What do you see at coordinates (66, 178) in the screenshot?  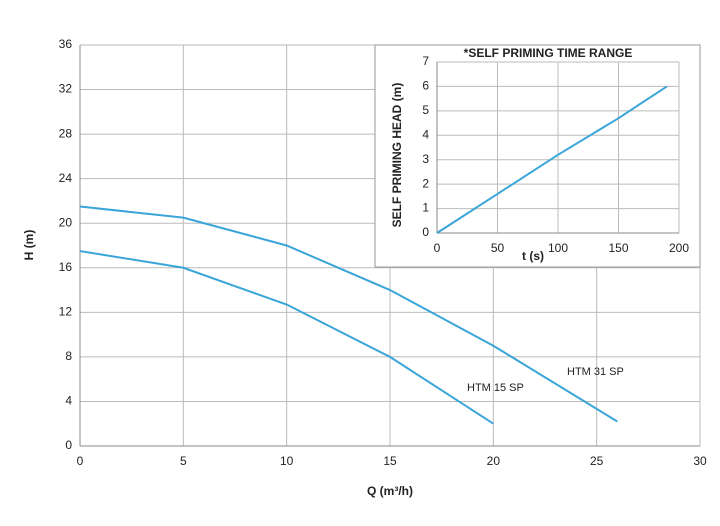 I see `y-tick-label: 24` at bounding box center [66, 178].